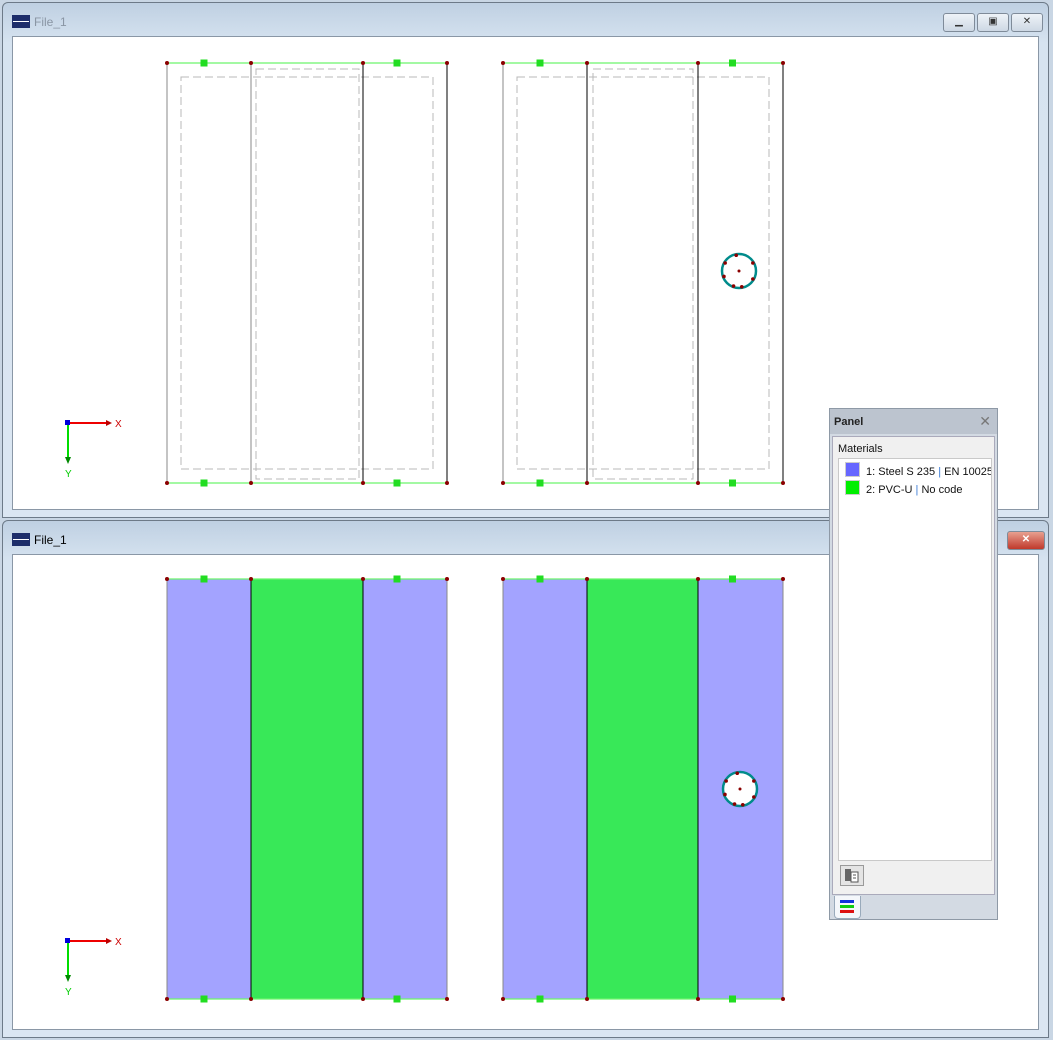 This screenshot has width=1053, height=1040. I want to click on title-bar: File_1 ▁ ▣ ✕, so click(525, 19).